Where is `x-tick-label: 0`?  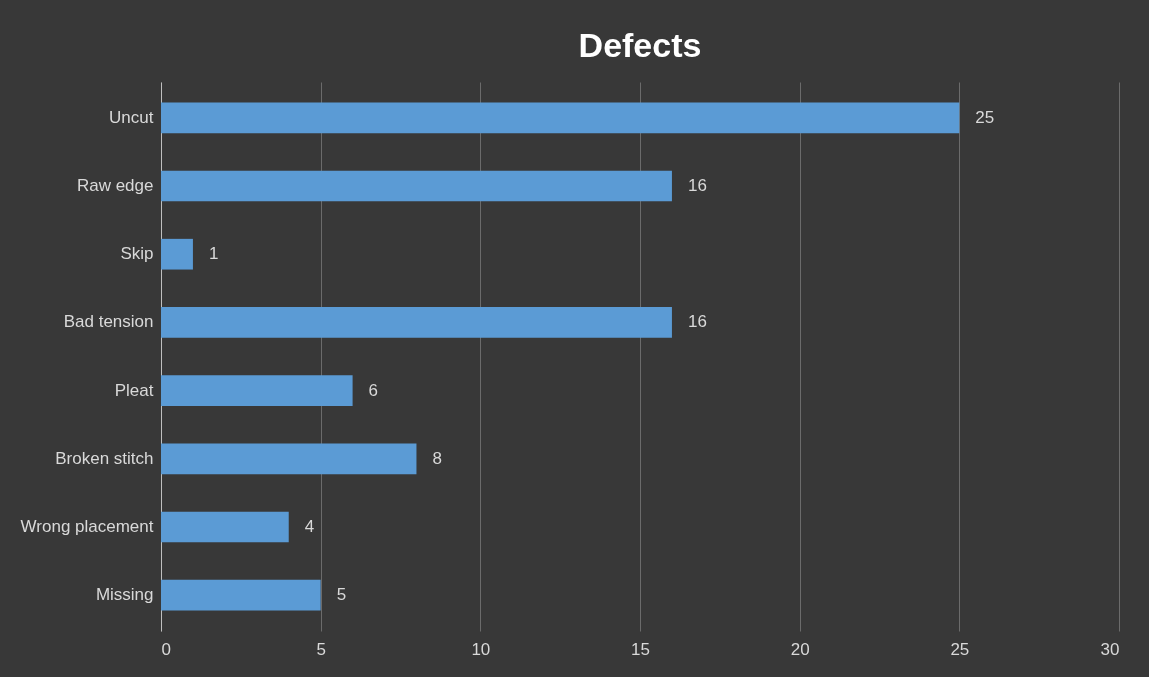
x-tick-label: 0 is located at coordinates (166, 649).